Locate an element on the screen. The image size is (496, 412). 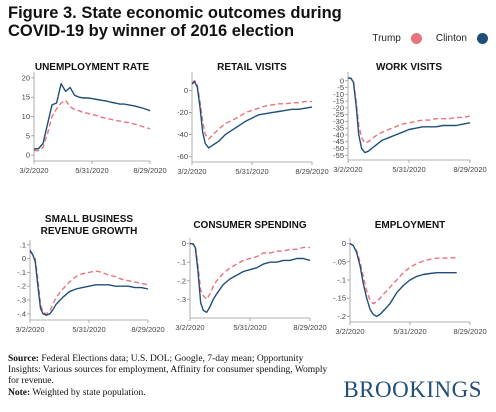
legend: Trump Clinton is located at coordinates (430, 38).